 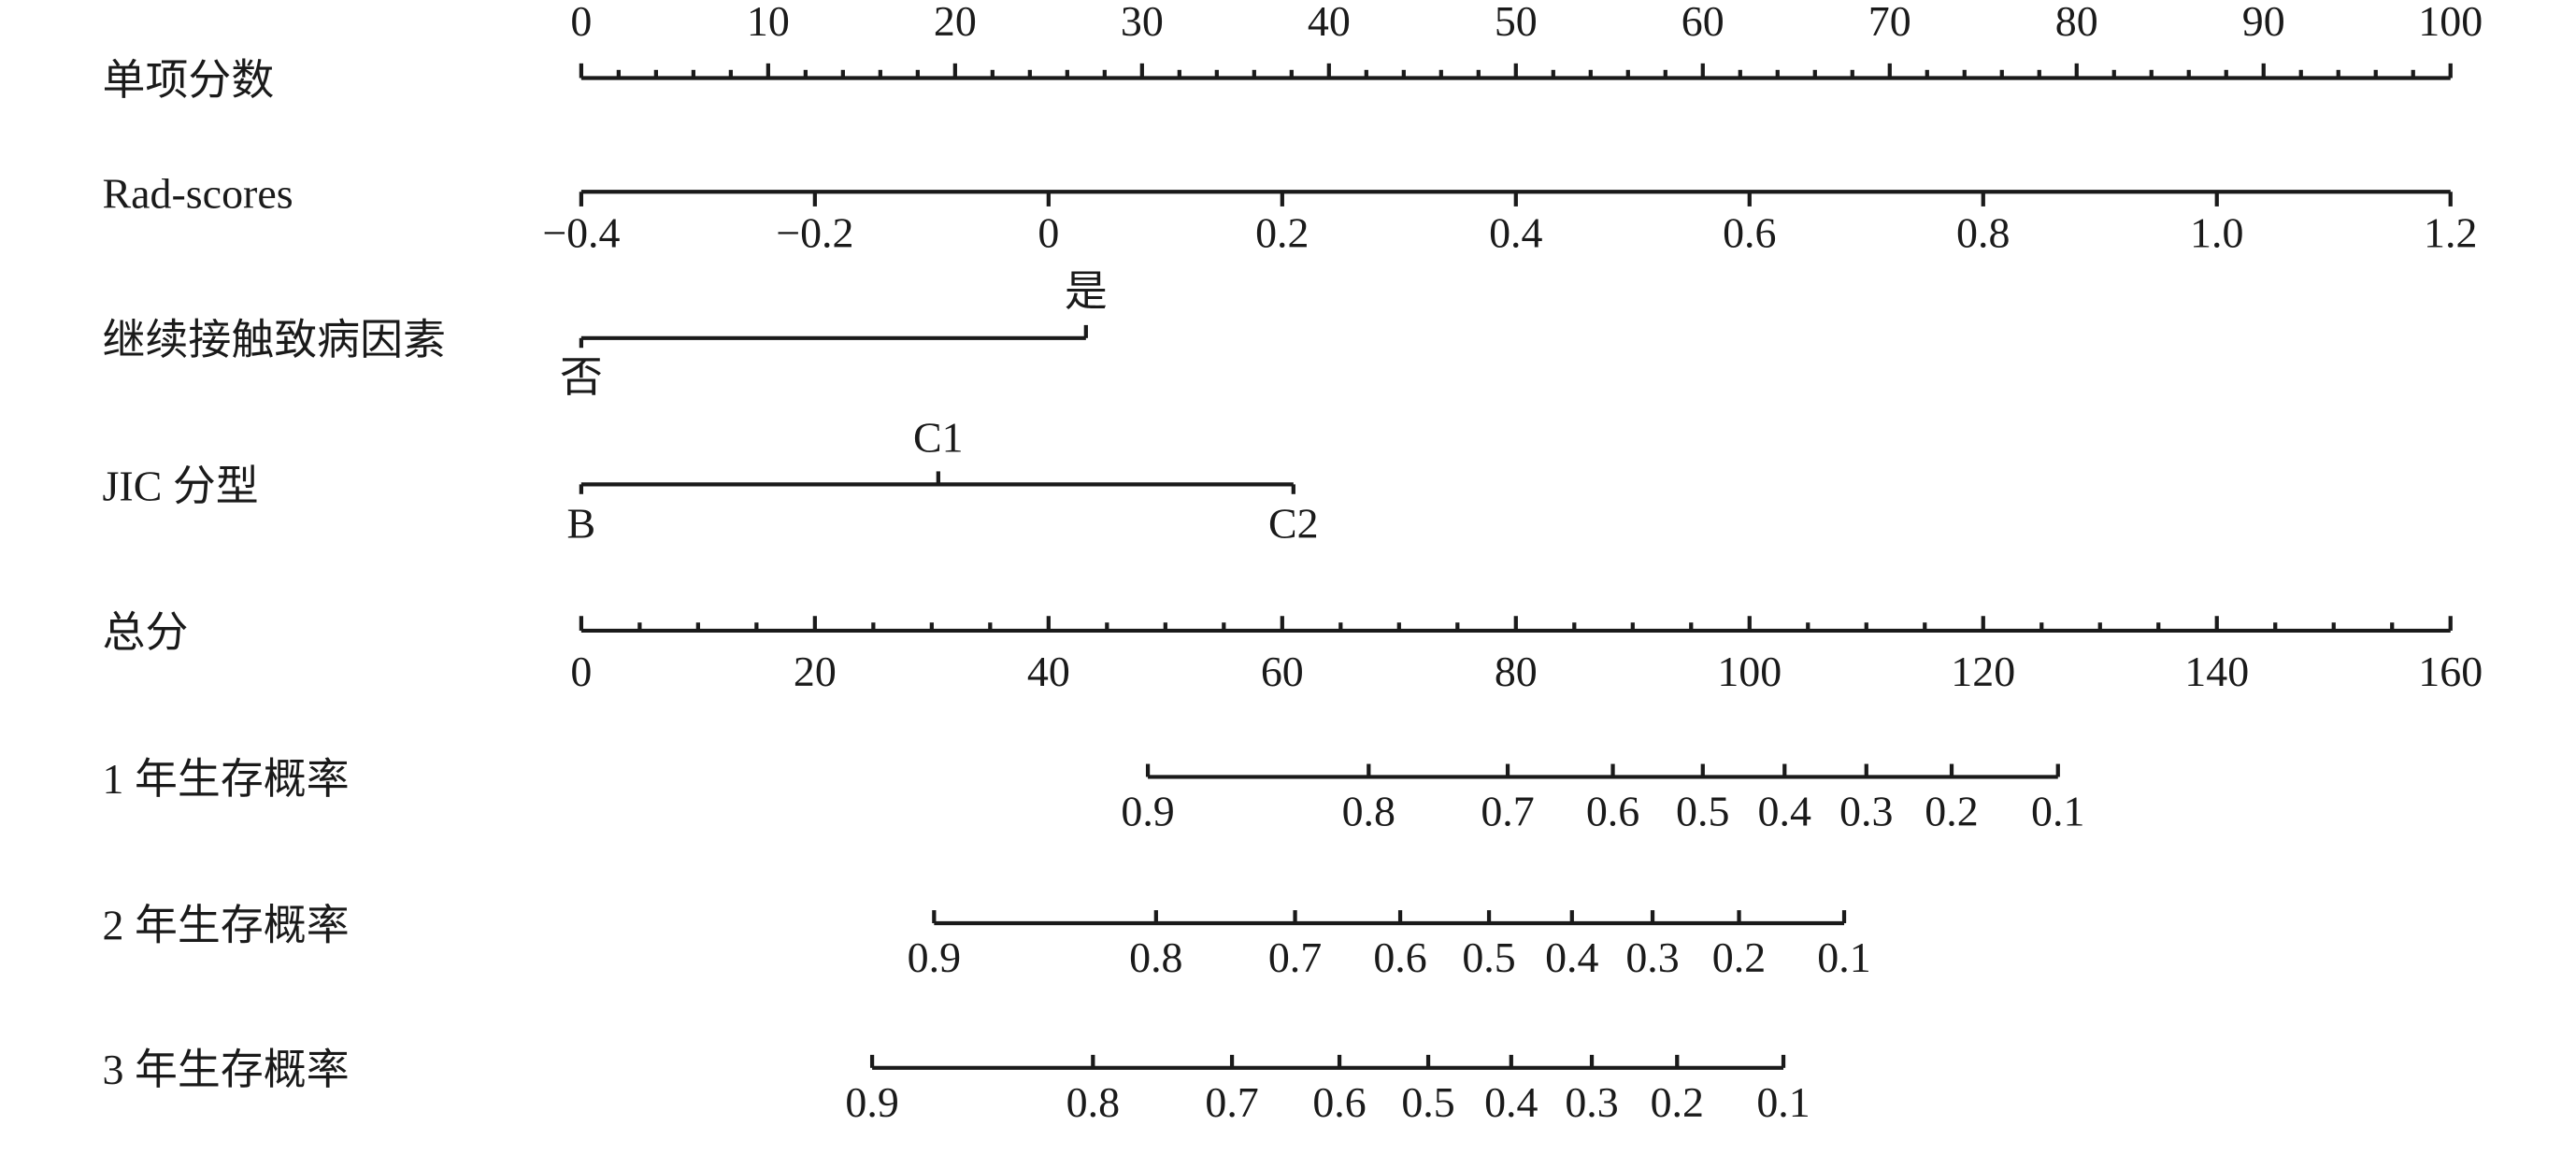 What do you see at coordinates (226, 1070) in the screenshot?
I see `row-label: 3 年生存概率` at bounding box center [226, 1070].